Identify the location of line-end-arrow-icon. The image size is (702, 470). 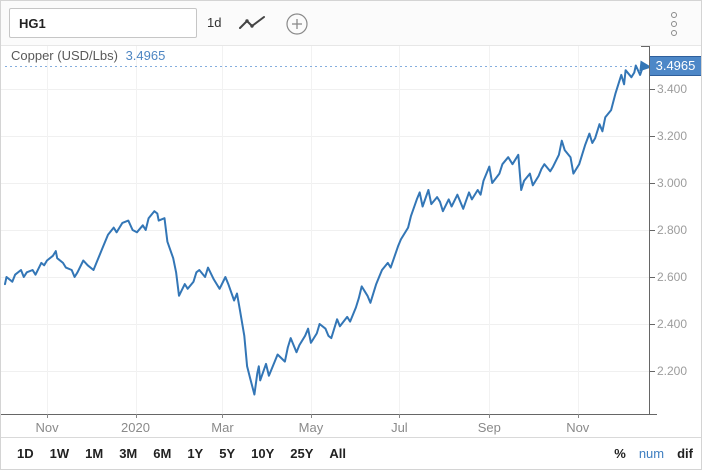
(645, 66).